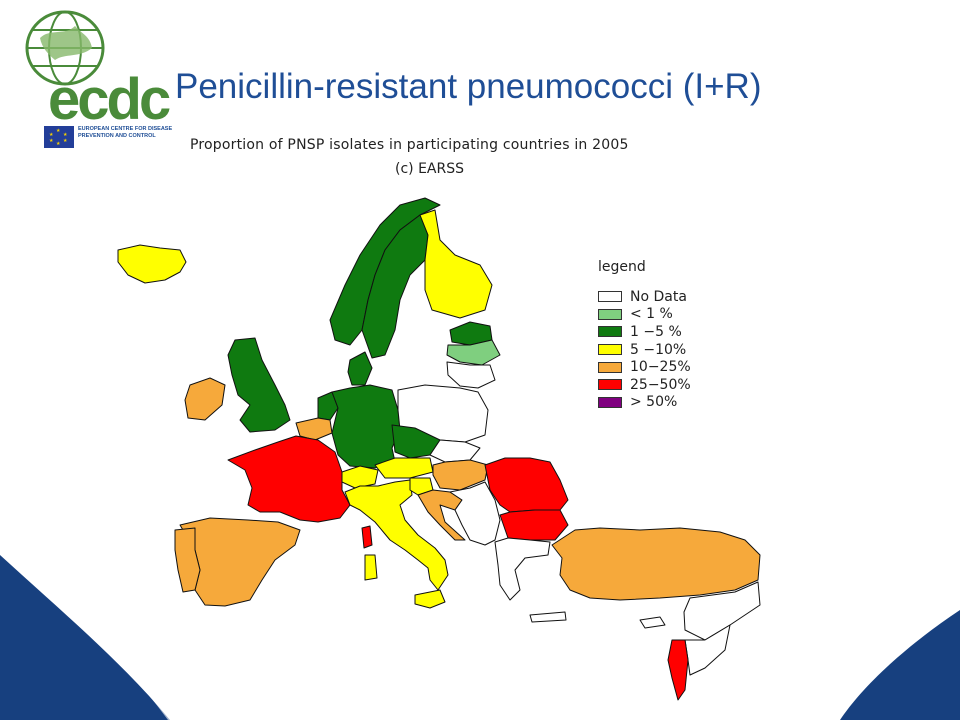 This screenshot has width=960, height=720. I want to click on country-lithuania, so click(471, 375).